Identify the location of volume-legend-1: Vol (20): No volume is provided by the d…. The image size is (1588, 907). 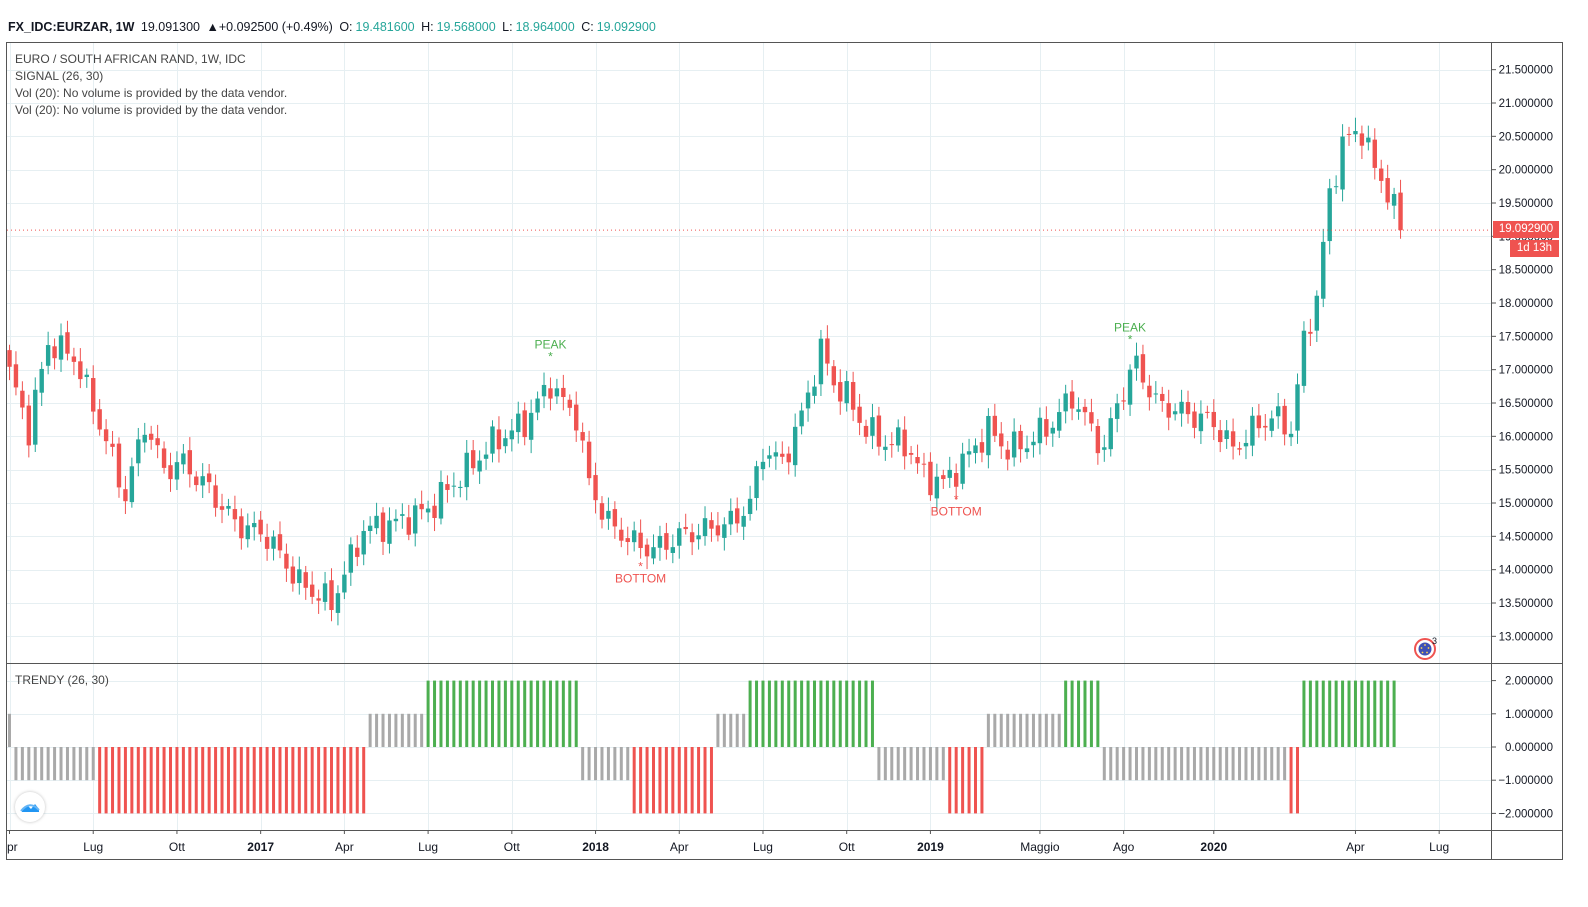
(151, 93).